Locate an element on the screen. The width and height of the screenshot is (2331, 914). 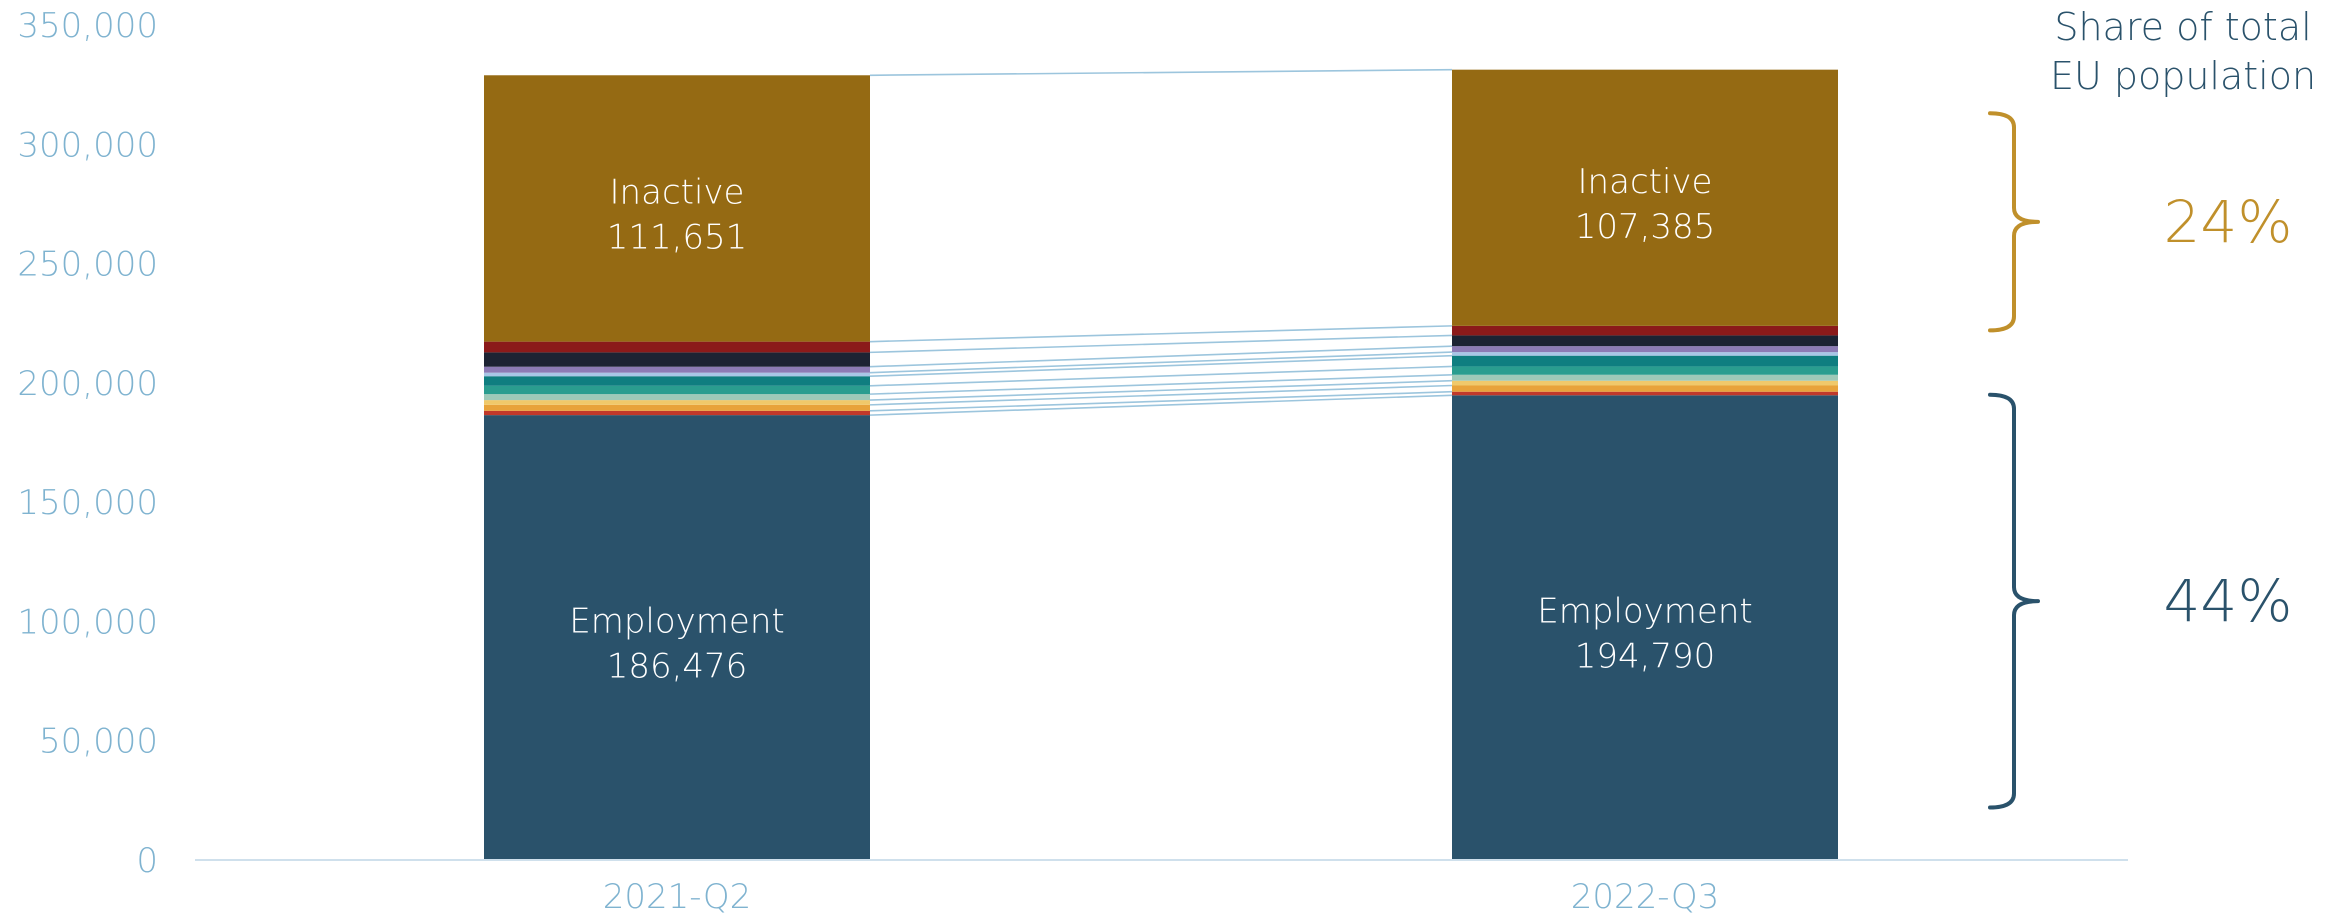
bar-value-employment: 186,476 is located at coordinates (677, 667).